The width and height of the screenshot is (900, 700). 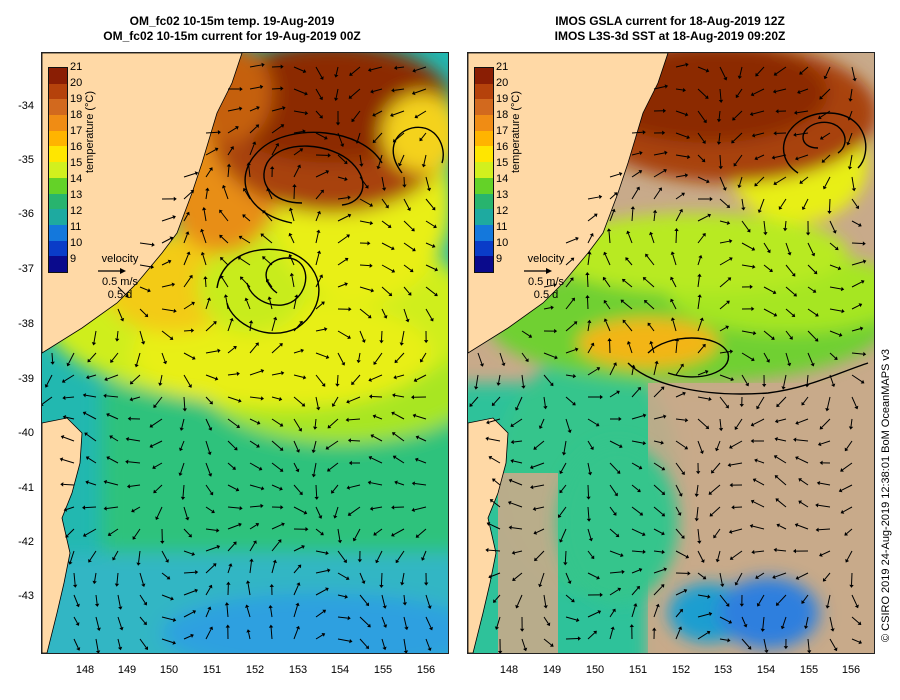 I want to click on colorbar-label: temperature (°C), so click(x=516, y=131).